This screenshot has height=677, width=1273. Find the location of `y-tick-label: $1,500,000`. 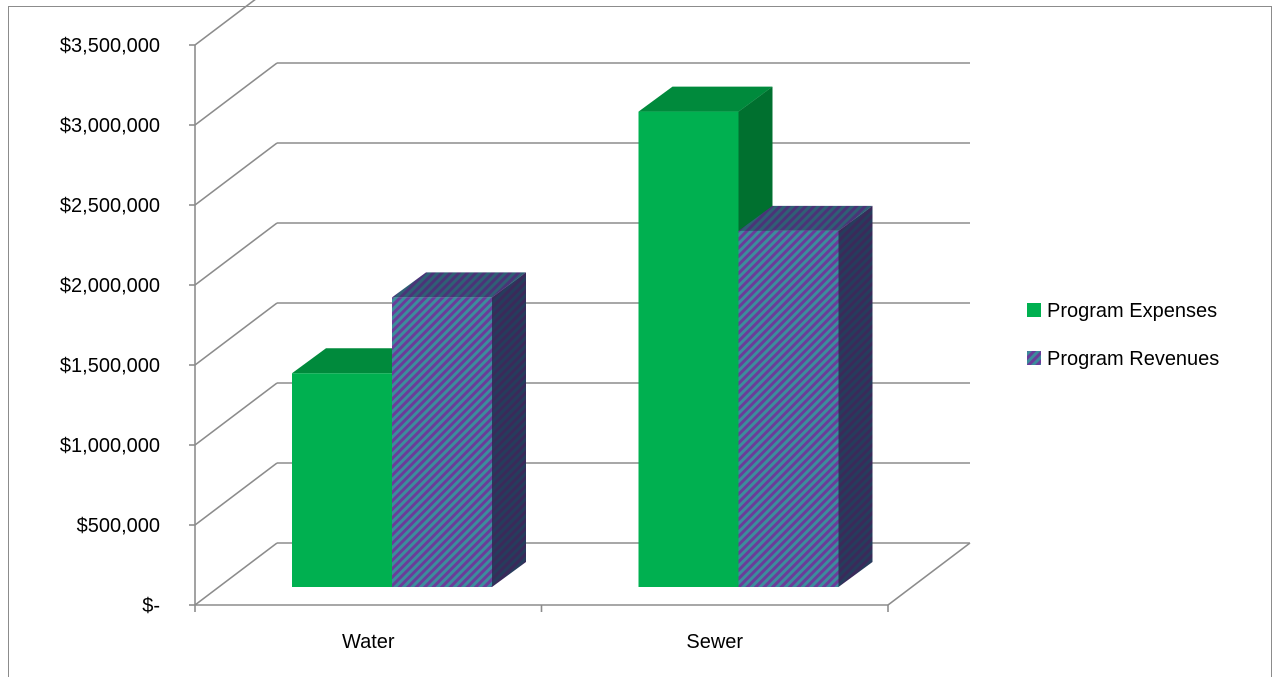

y-tick-label: $1,500,000 is located at coordinates (110, 366).